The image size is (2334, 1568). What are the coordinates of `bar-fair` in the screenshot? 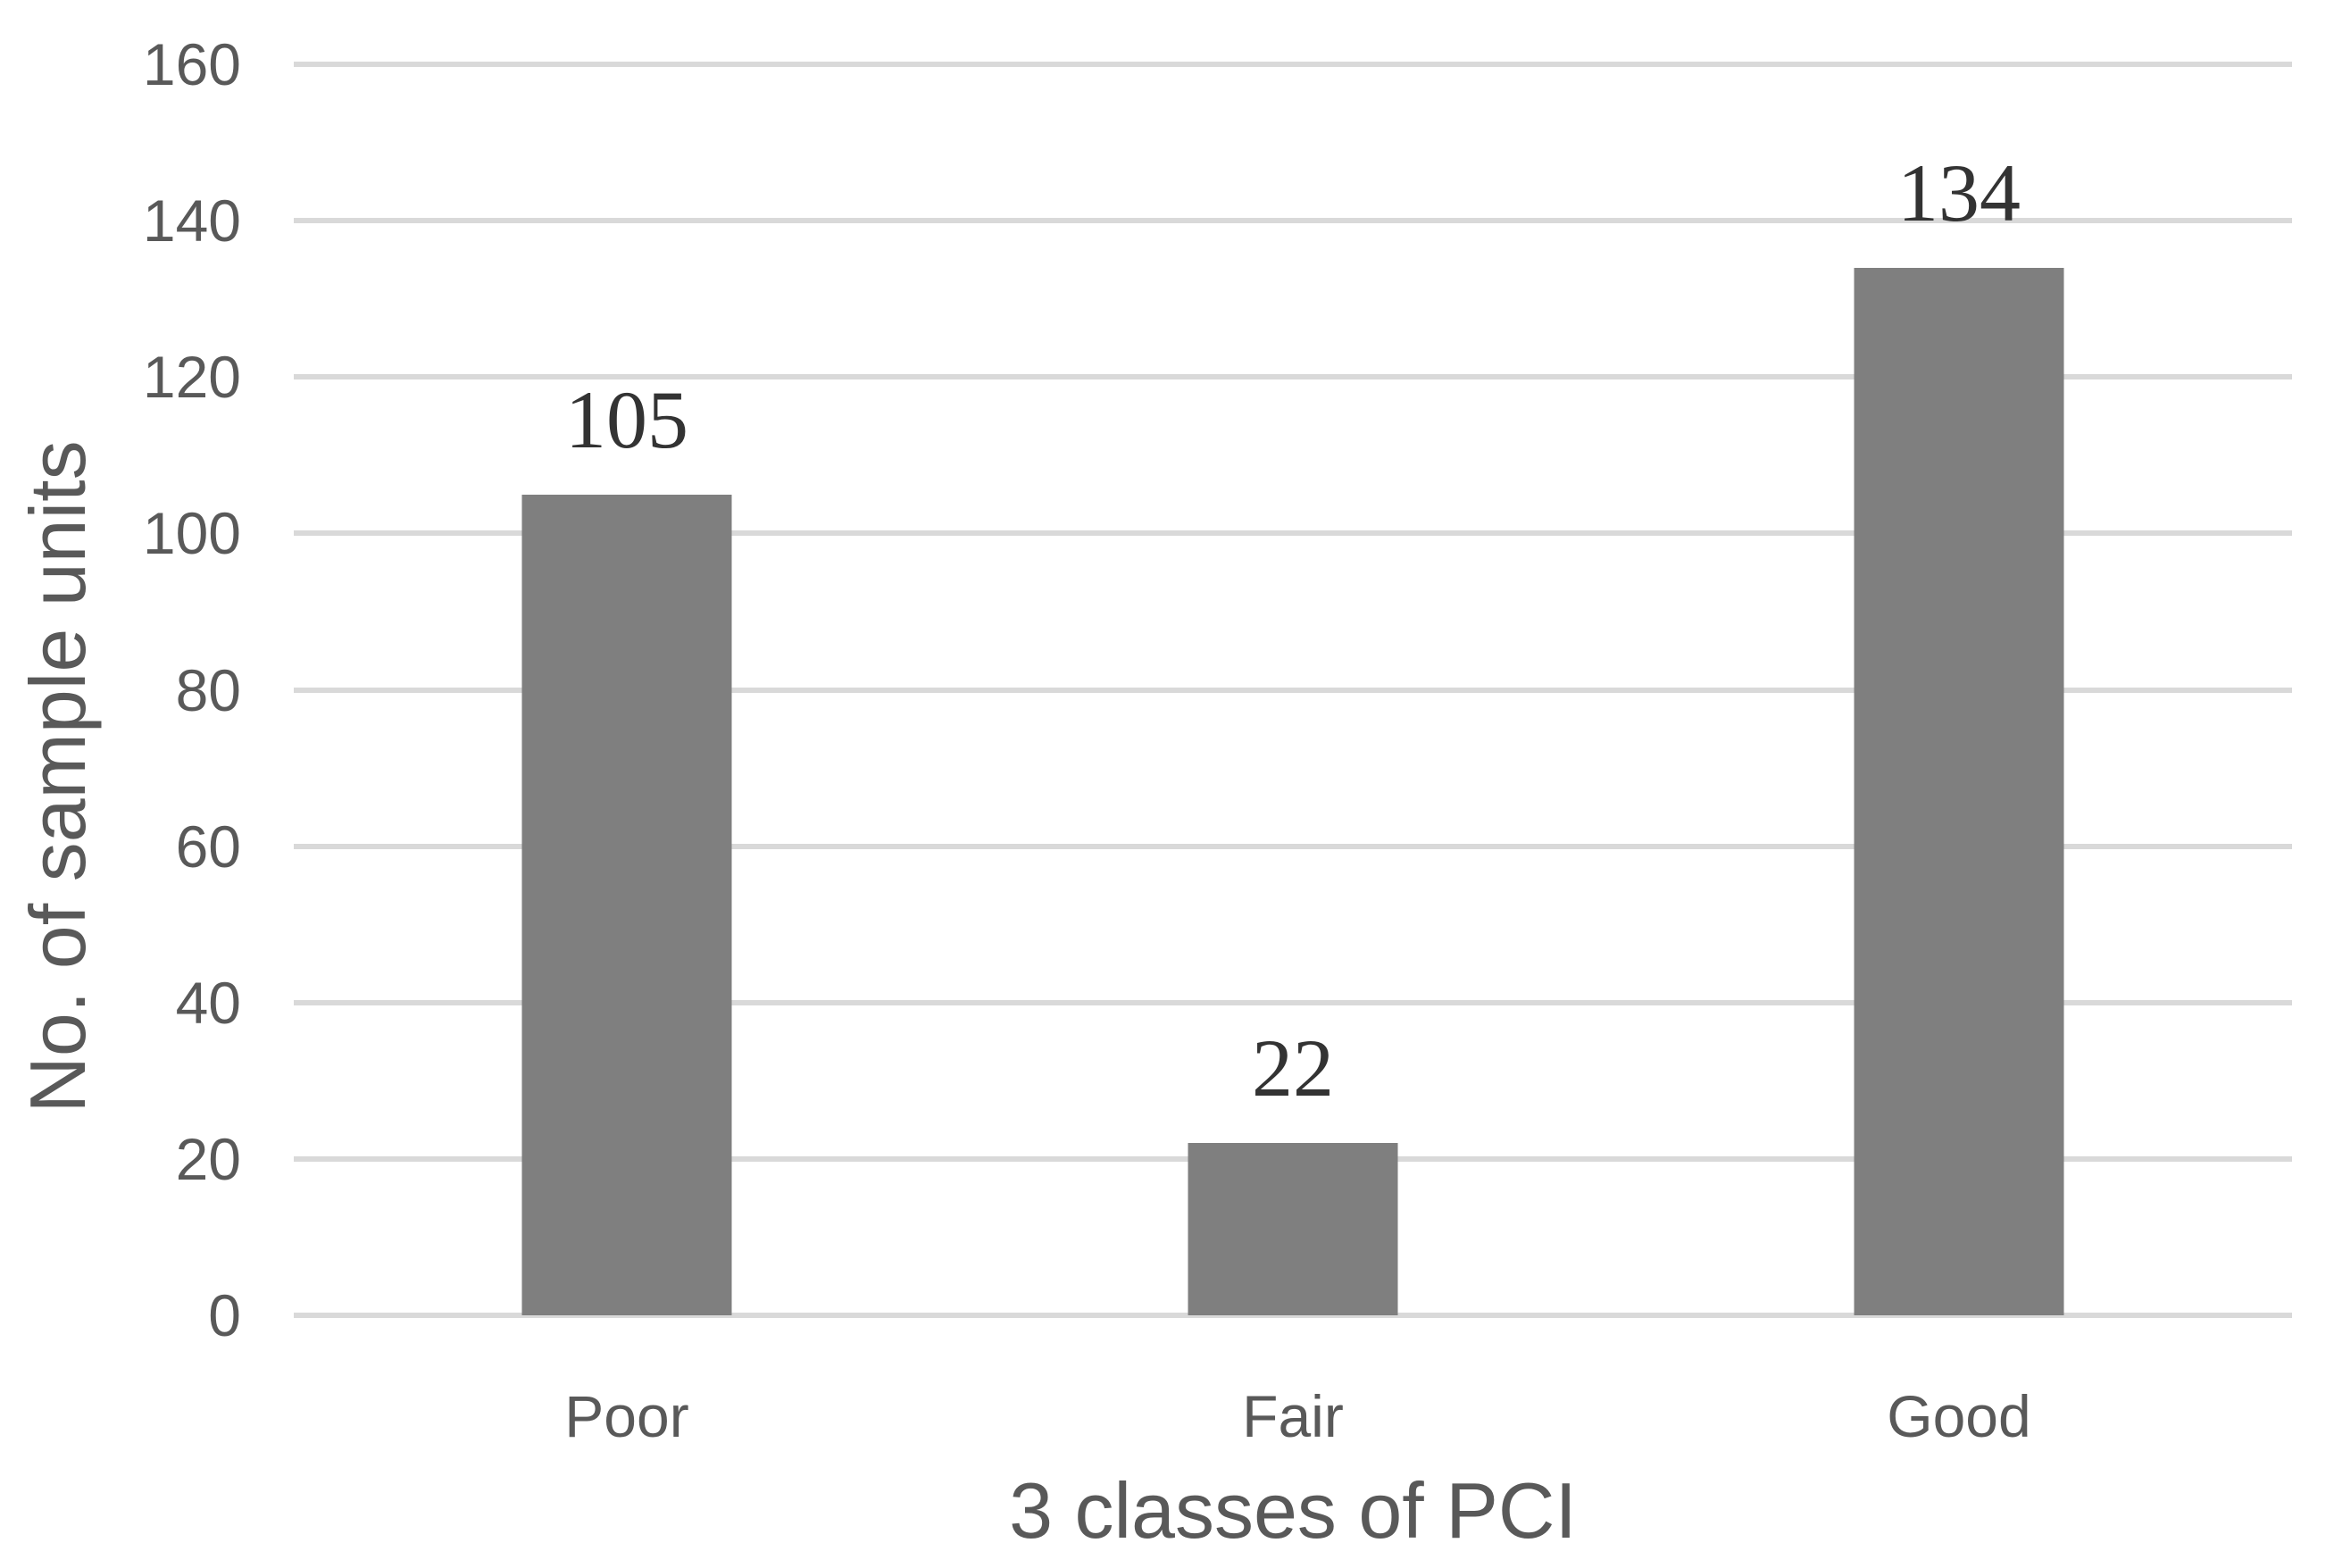 It's located at (1293, 1229).